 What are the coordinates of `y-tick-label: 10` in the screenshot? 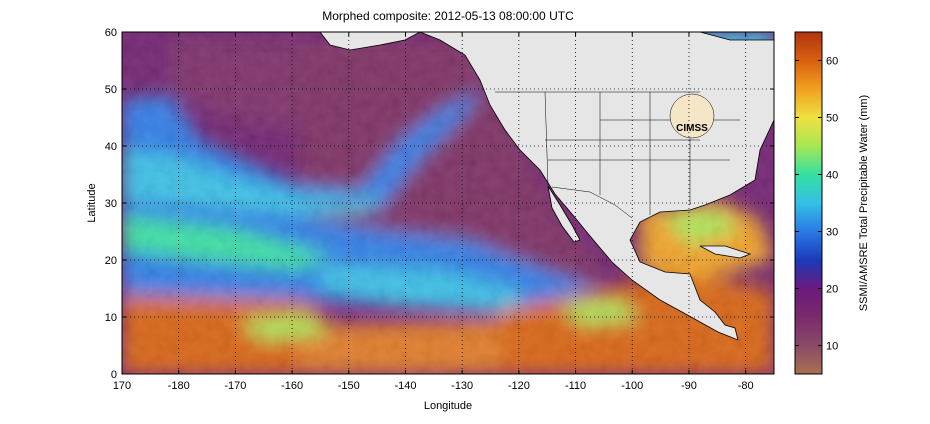 It's located at (111, 318).